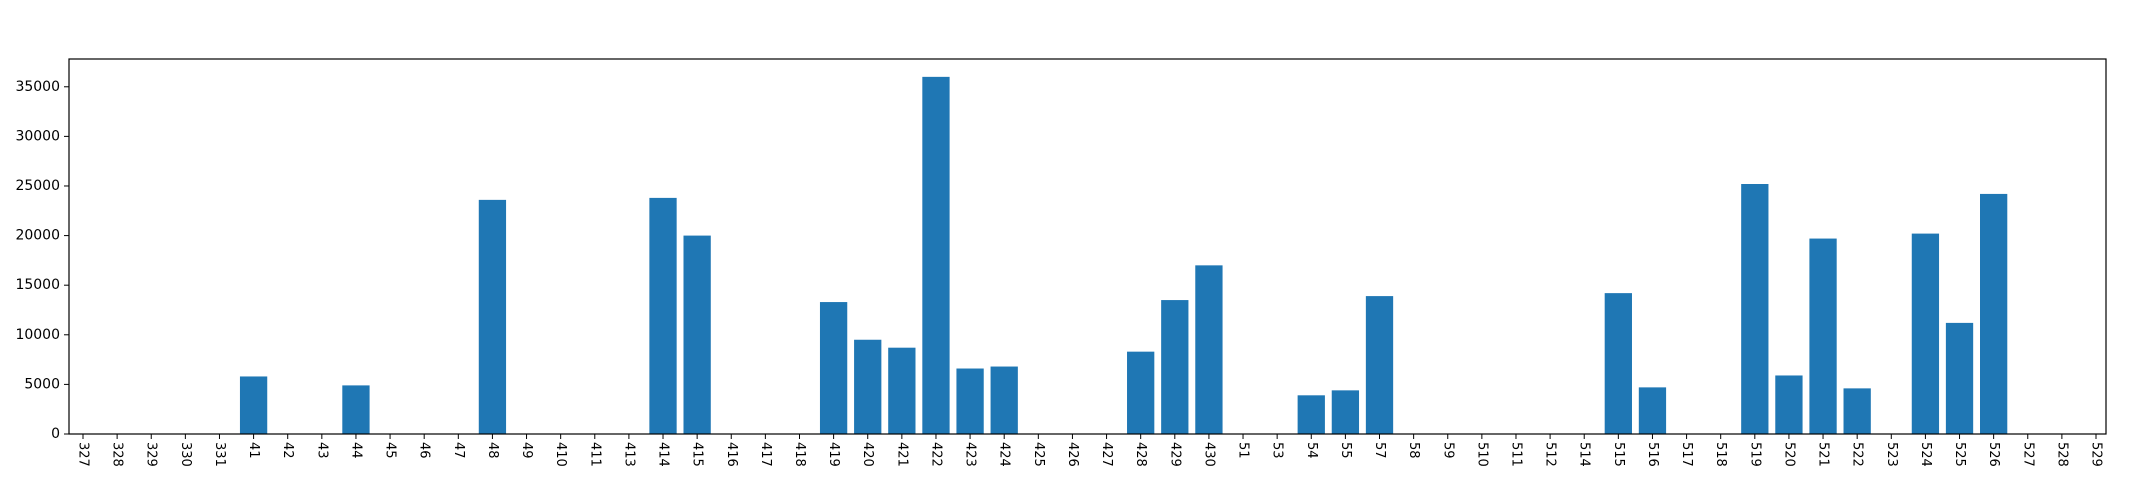  I want to click on x-tick-label-327: 327, so click(83, 454).